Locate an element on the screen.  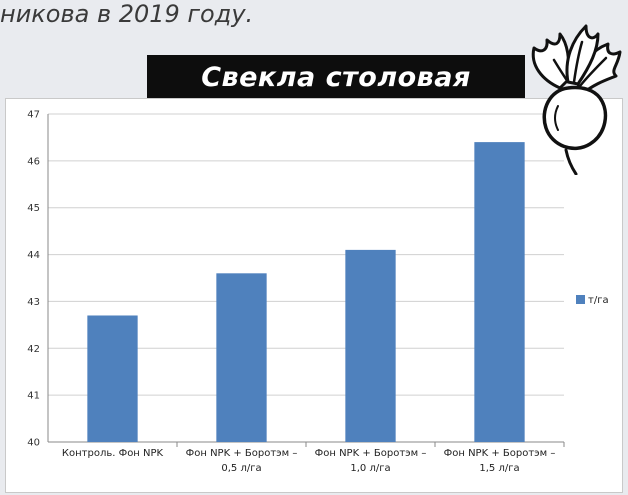
y-tick-label: 40 is located at coordinates (33, 443).